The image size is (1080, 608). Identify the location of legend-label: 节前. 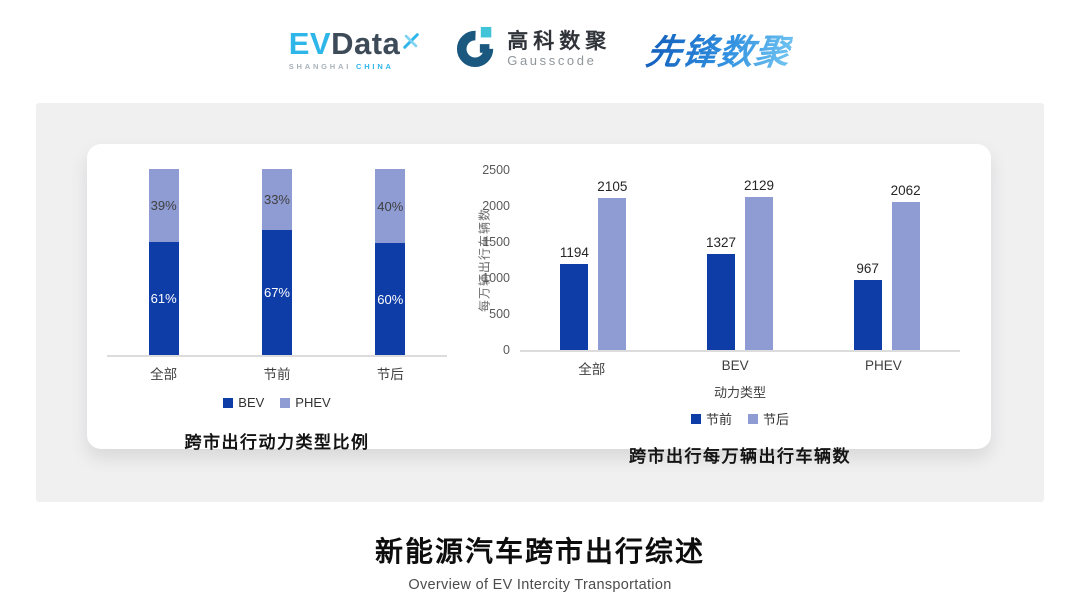
(718, 419).